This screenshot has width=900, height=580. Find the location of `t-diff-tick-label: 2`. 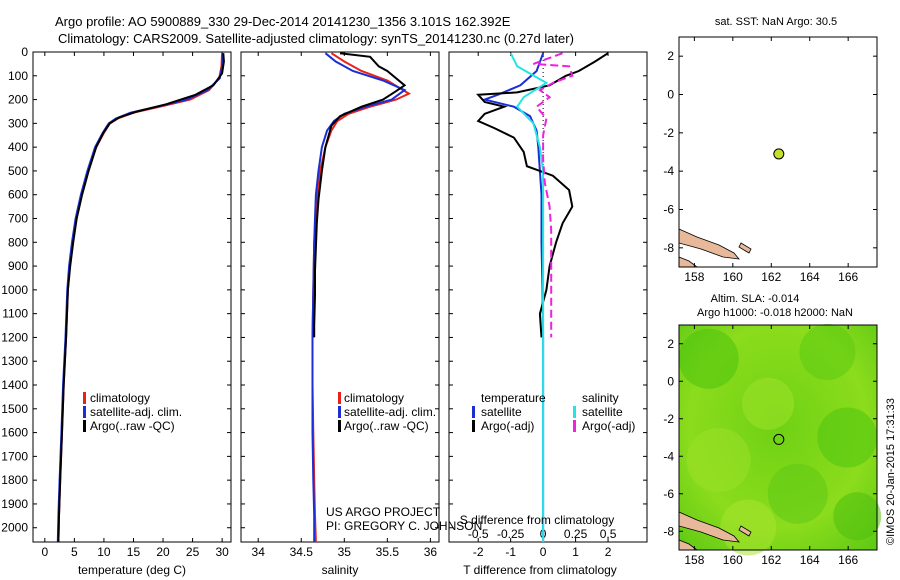

t-diff-tick-label: 2 is located at coordinates (608, 552).